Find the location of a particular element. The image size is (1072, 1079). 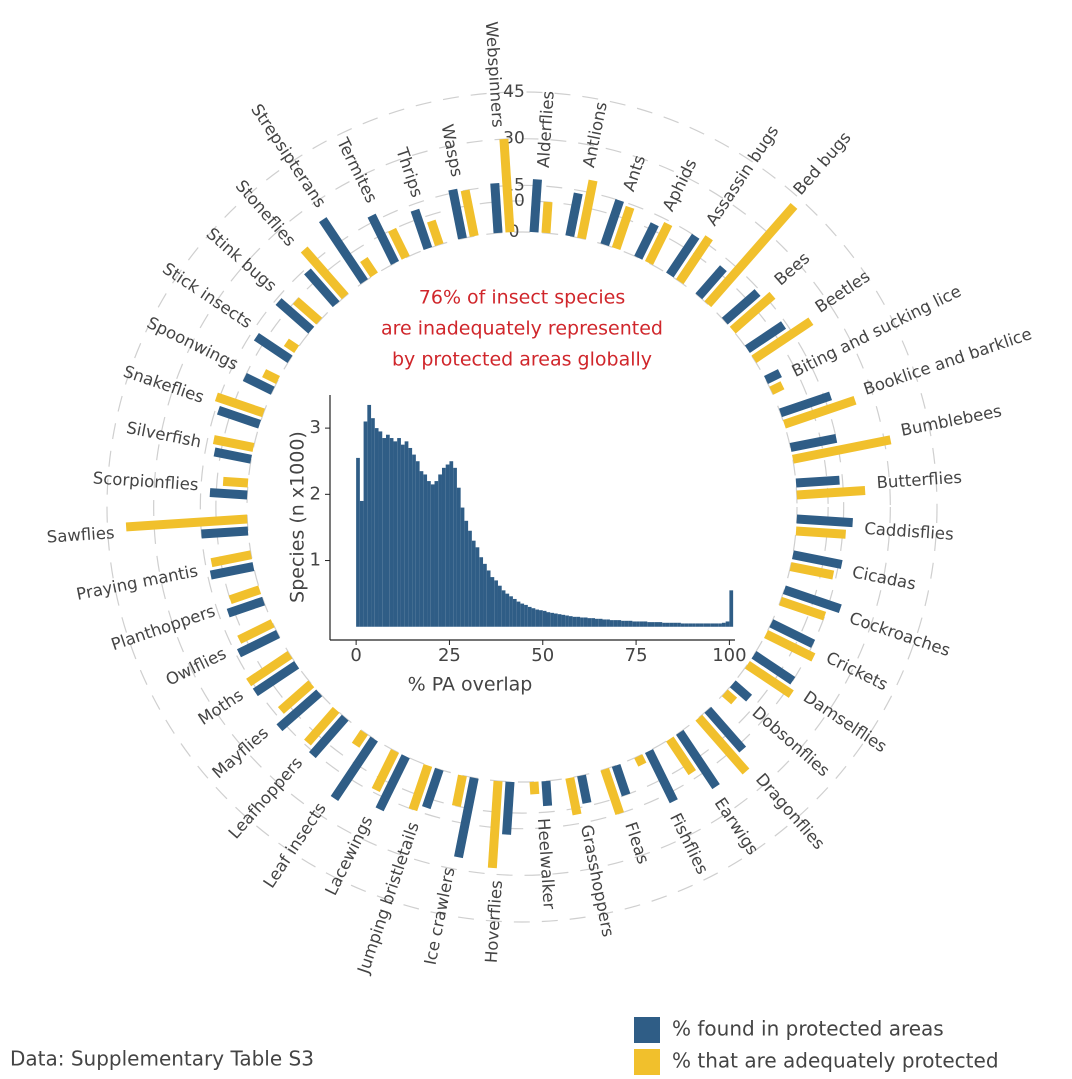

legend-label: % that are adequately protected is located at coordinates (835, 1061).